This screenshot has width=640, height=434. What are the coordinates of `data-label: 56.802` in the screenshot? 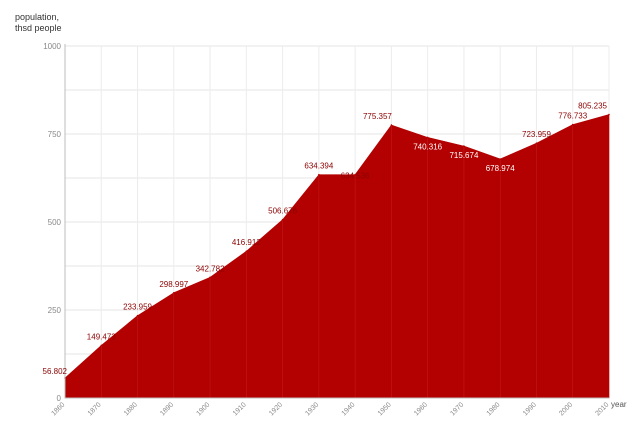 It's located at (55, 371).